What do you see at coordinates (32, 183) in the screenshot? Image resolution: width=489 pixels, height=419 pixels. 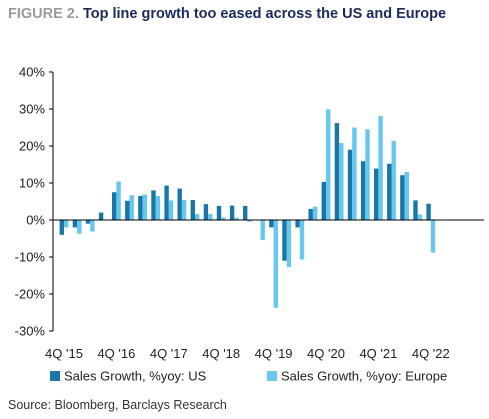 I see `y-tick-label: 10%` at bounding box center [32, 183].